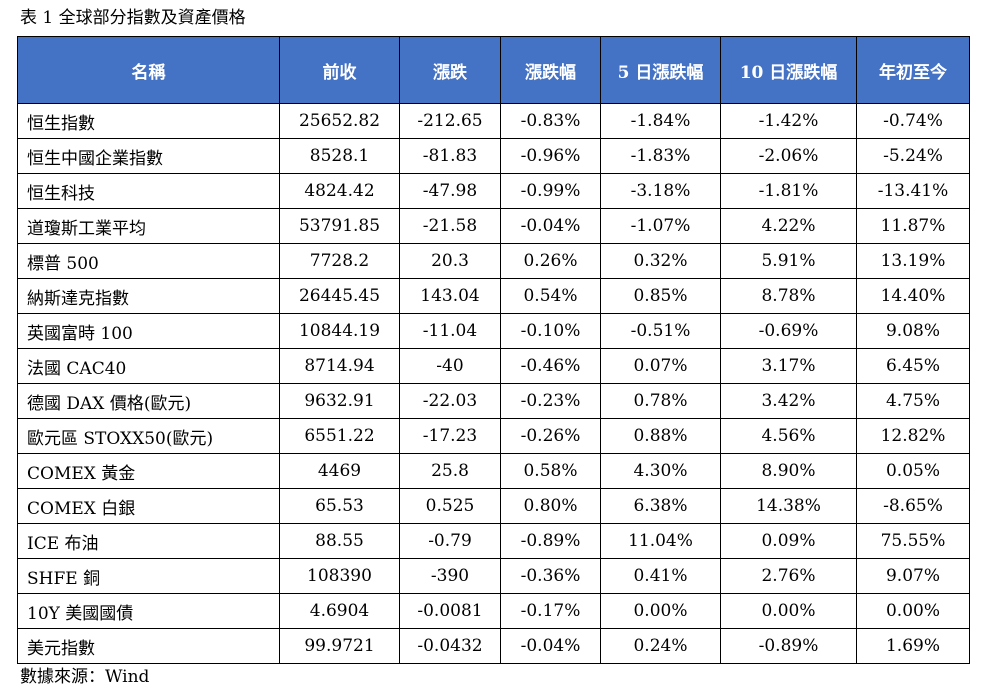  Describe the element at coordinates (660, 121) in the screenshot. I see `cell-5d-change-pct: -1.84%` at that location.